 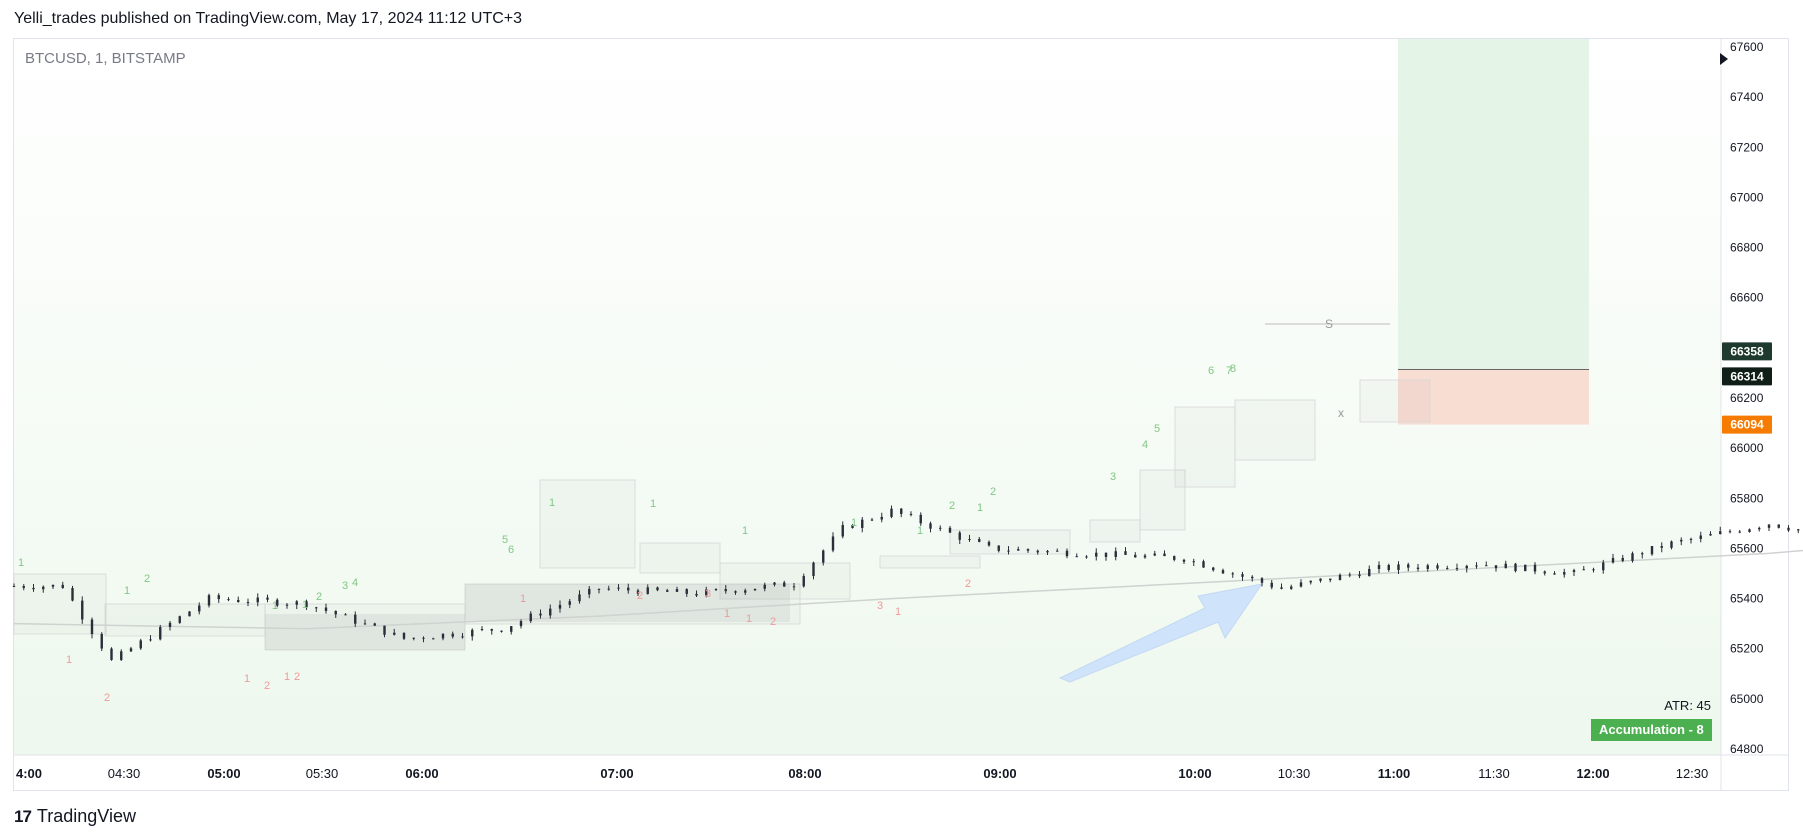 I want to click on symbol-label: BTCUSD, 1, BITSTAMP, so click(x=105, y=58).